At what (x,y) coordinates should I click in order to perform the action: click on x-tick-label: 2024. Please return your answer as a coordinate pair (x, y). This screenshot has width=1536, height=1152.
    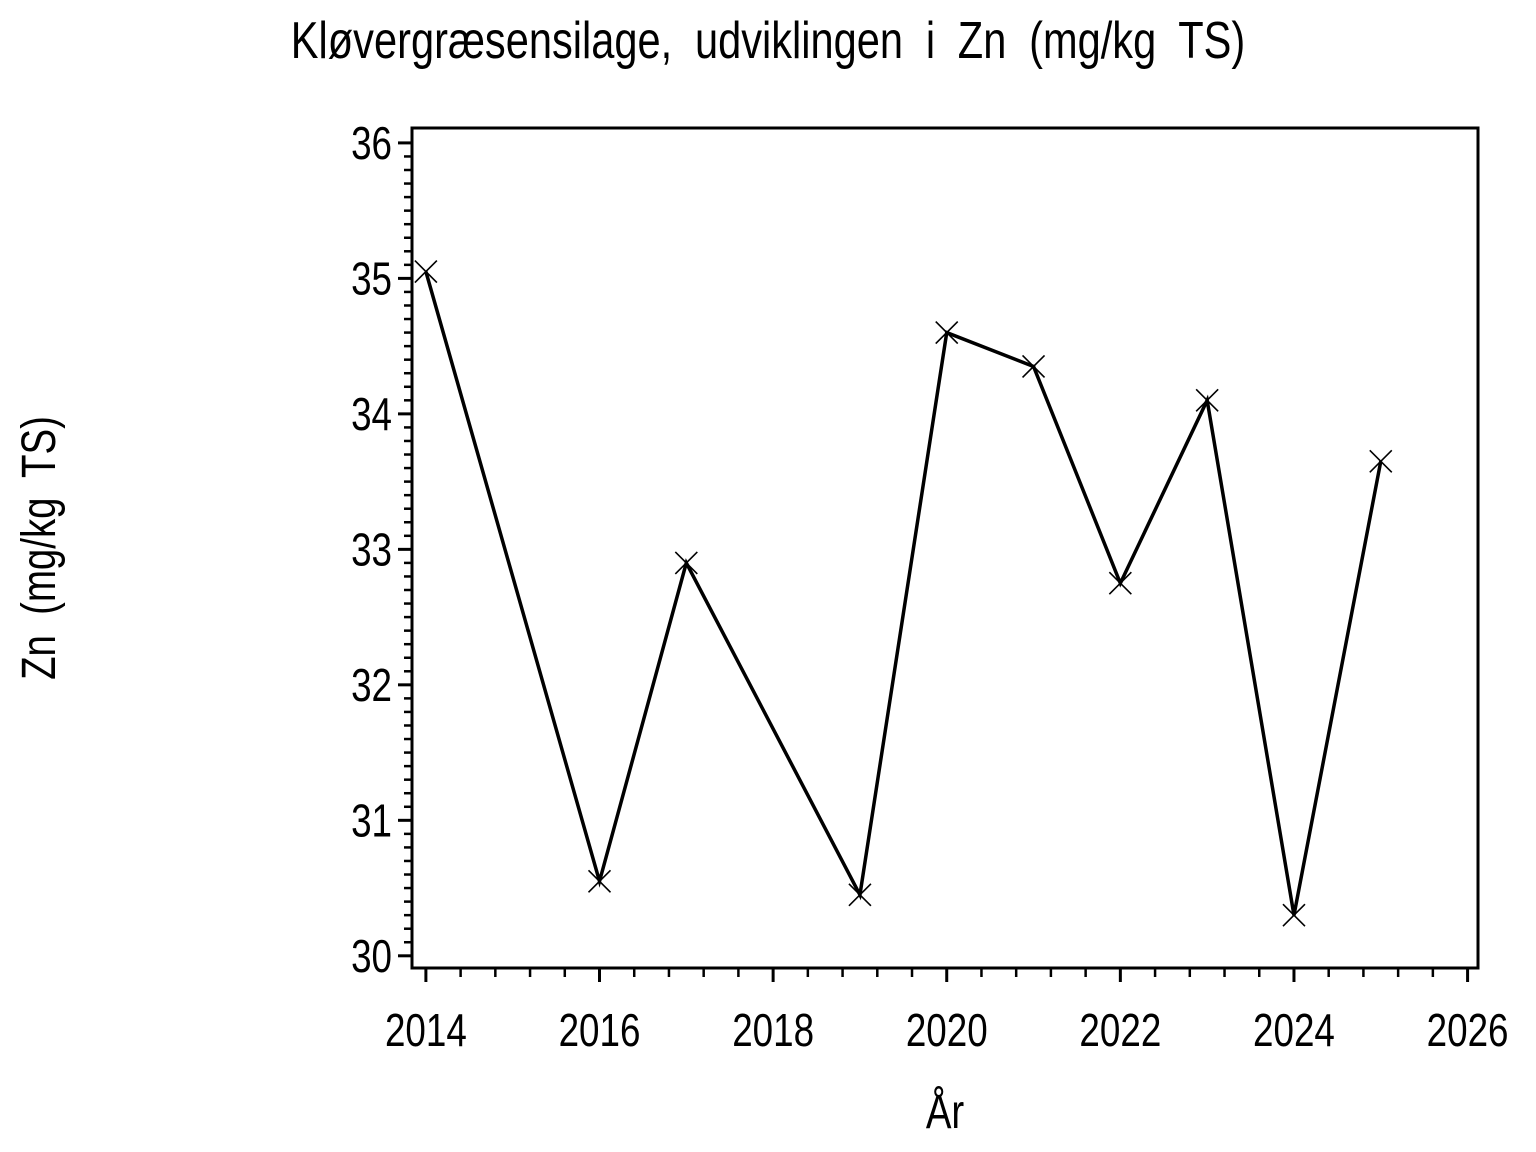
    Looking at the image, I should click on (1294, 1030).